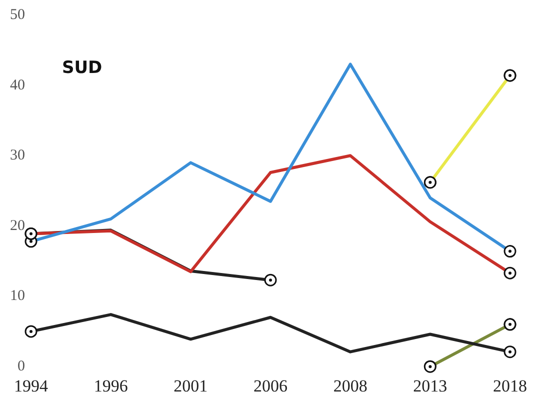 This screenshot has width=537, height=411. Describe the element at coordinates (17, 156) in the screenshot. I see `y-tick-label: 30` at that location.